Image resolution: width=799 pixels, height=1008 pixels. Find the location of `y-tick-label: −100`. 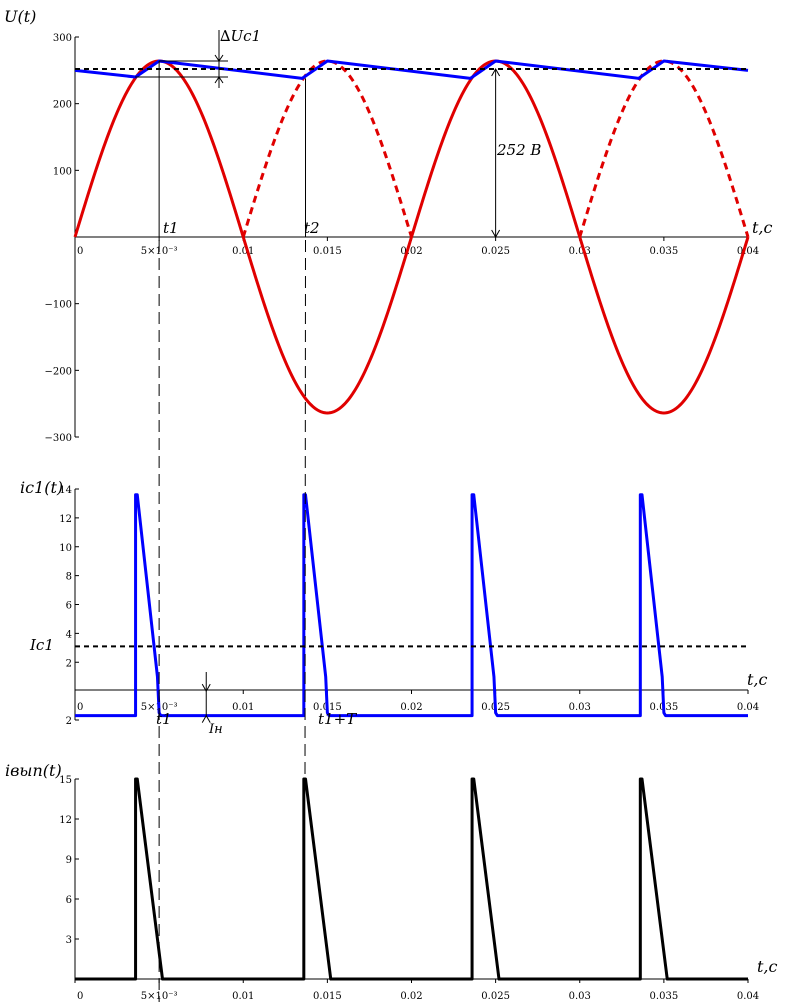

y-tick-label: −100 is located at coordinates (58, 305).